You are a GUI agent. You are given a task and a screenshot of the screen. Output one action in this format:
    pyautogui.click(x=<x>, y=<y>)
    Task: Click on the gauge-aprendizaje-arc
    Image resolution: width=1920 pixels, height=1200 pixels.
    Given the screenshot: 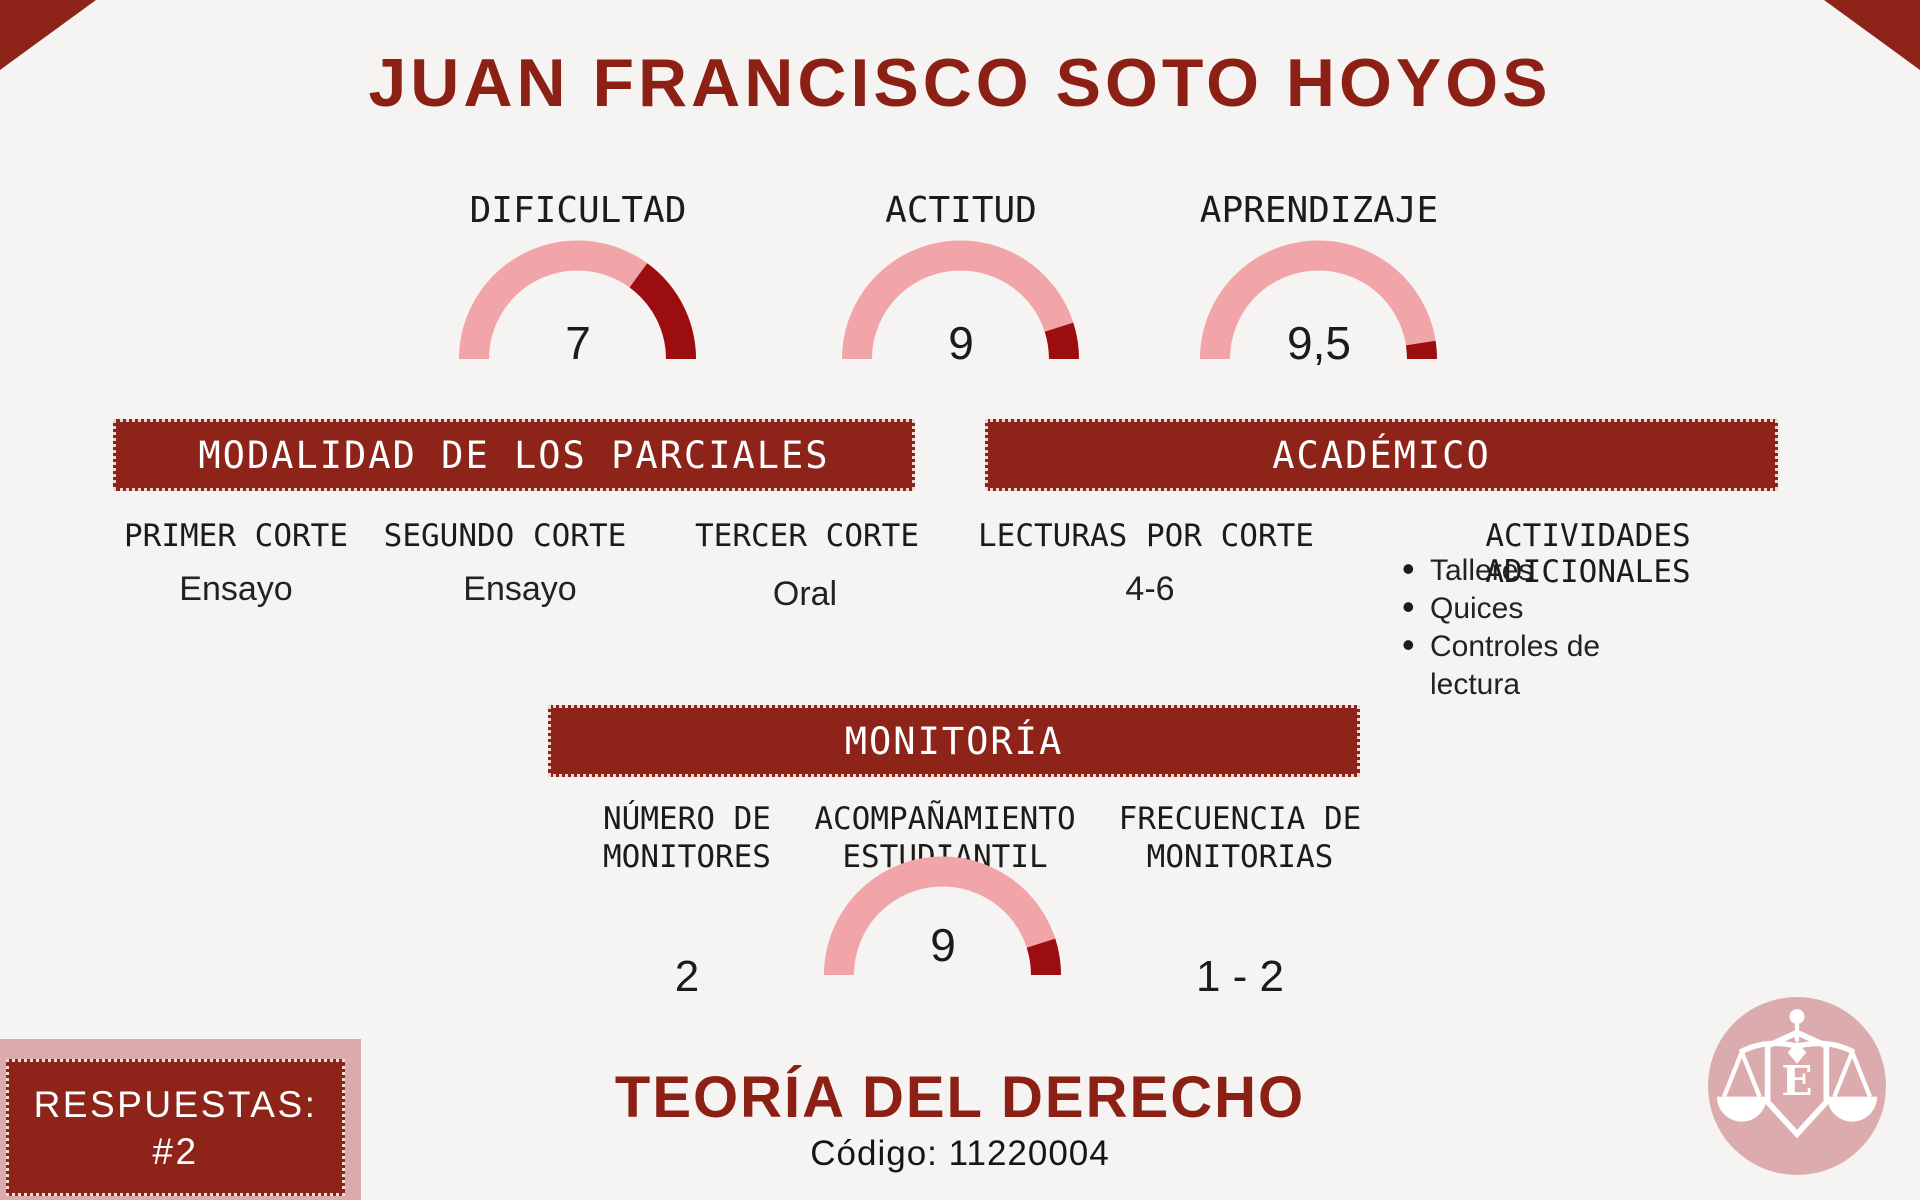 What is the action you would take?
    pyautogui.click(x=1318, y=300)
    